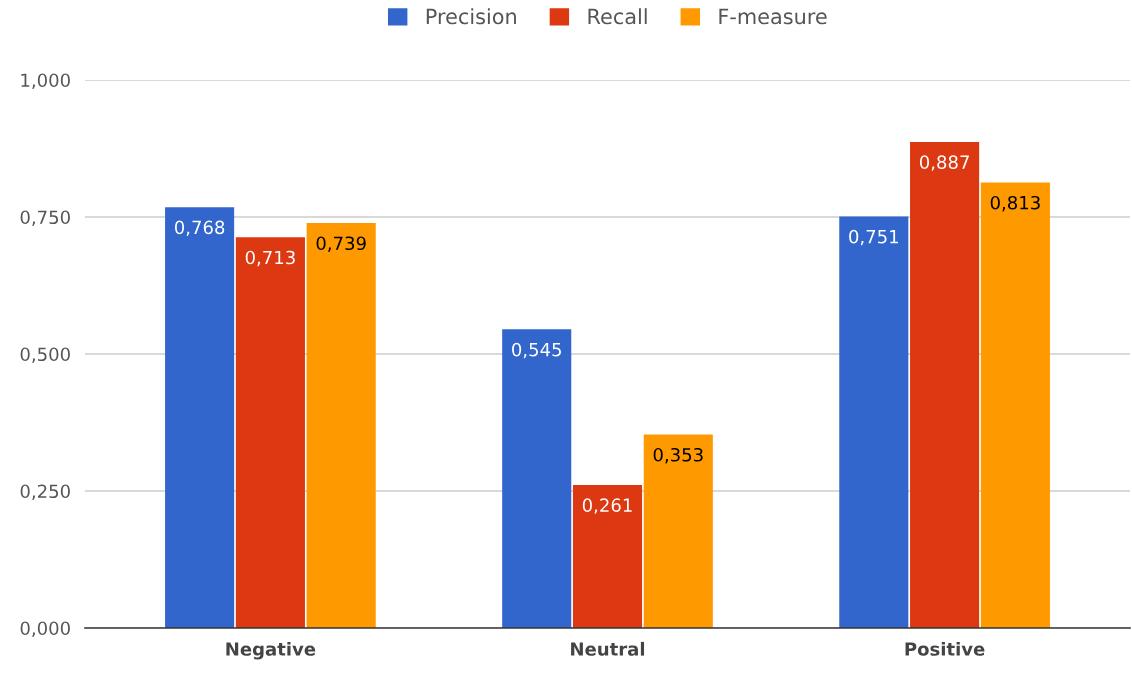 This screenshot has width=1132, height=675. What do you see at coordinates (678, 455) in the screenshot?
I see `data-label: 0,353` at bounding box center [678, 455].